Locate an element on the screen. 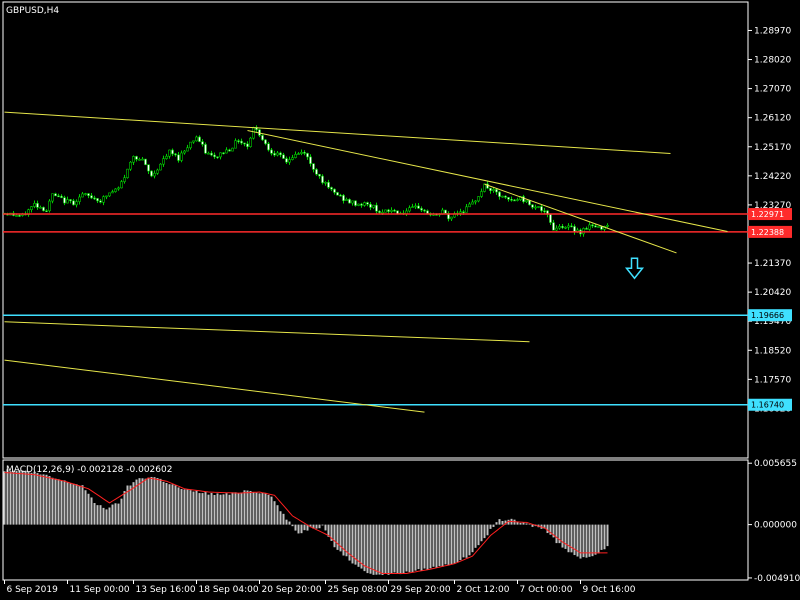 The height and width of the screenshot is (600, 800). time-tick-label: 2 Oct 12:00 is located at coordinates (483, 590).